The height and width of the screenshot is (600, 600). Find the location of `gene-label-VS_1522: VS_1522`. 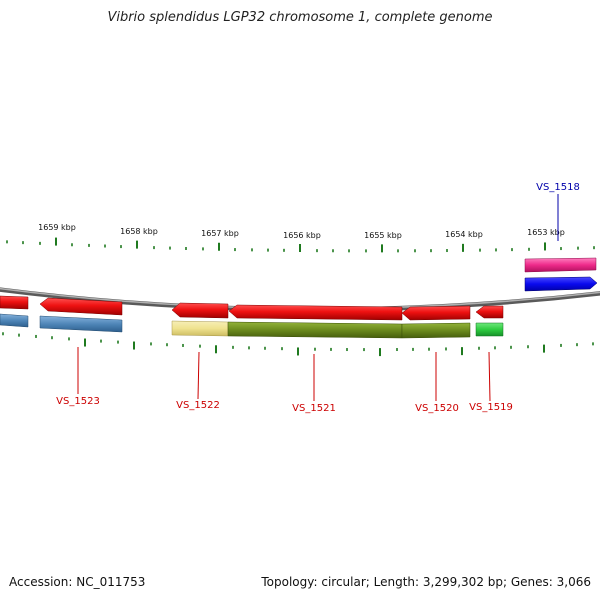

gene-label-VS_1522: VS_1522 is located at coordinates (198, 405).